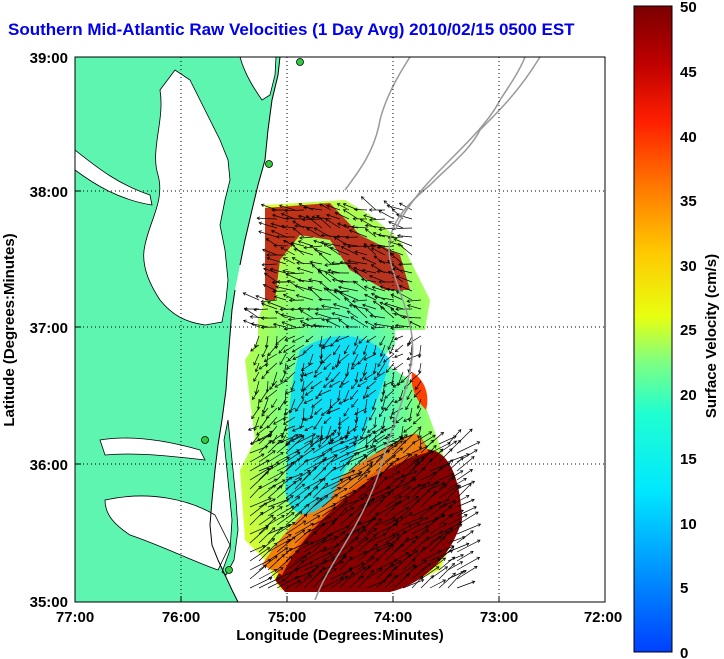  Describe the element at coordinates (419, 391) in the screenshot. I see `velocity-hot-spot` at that location.